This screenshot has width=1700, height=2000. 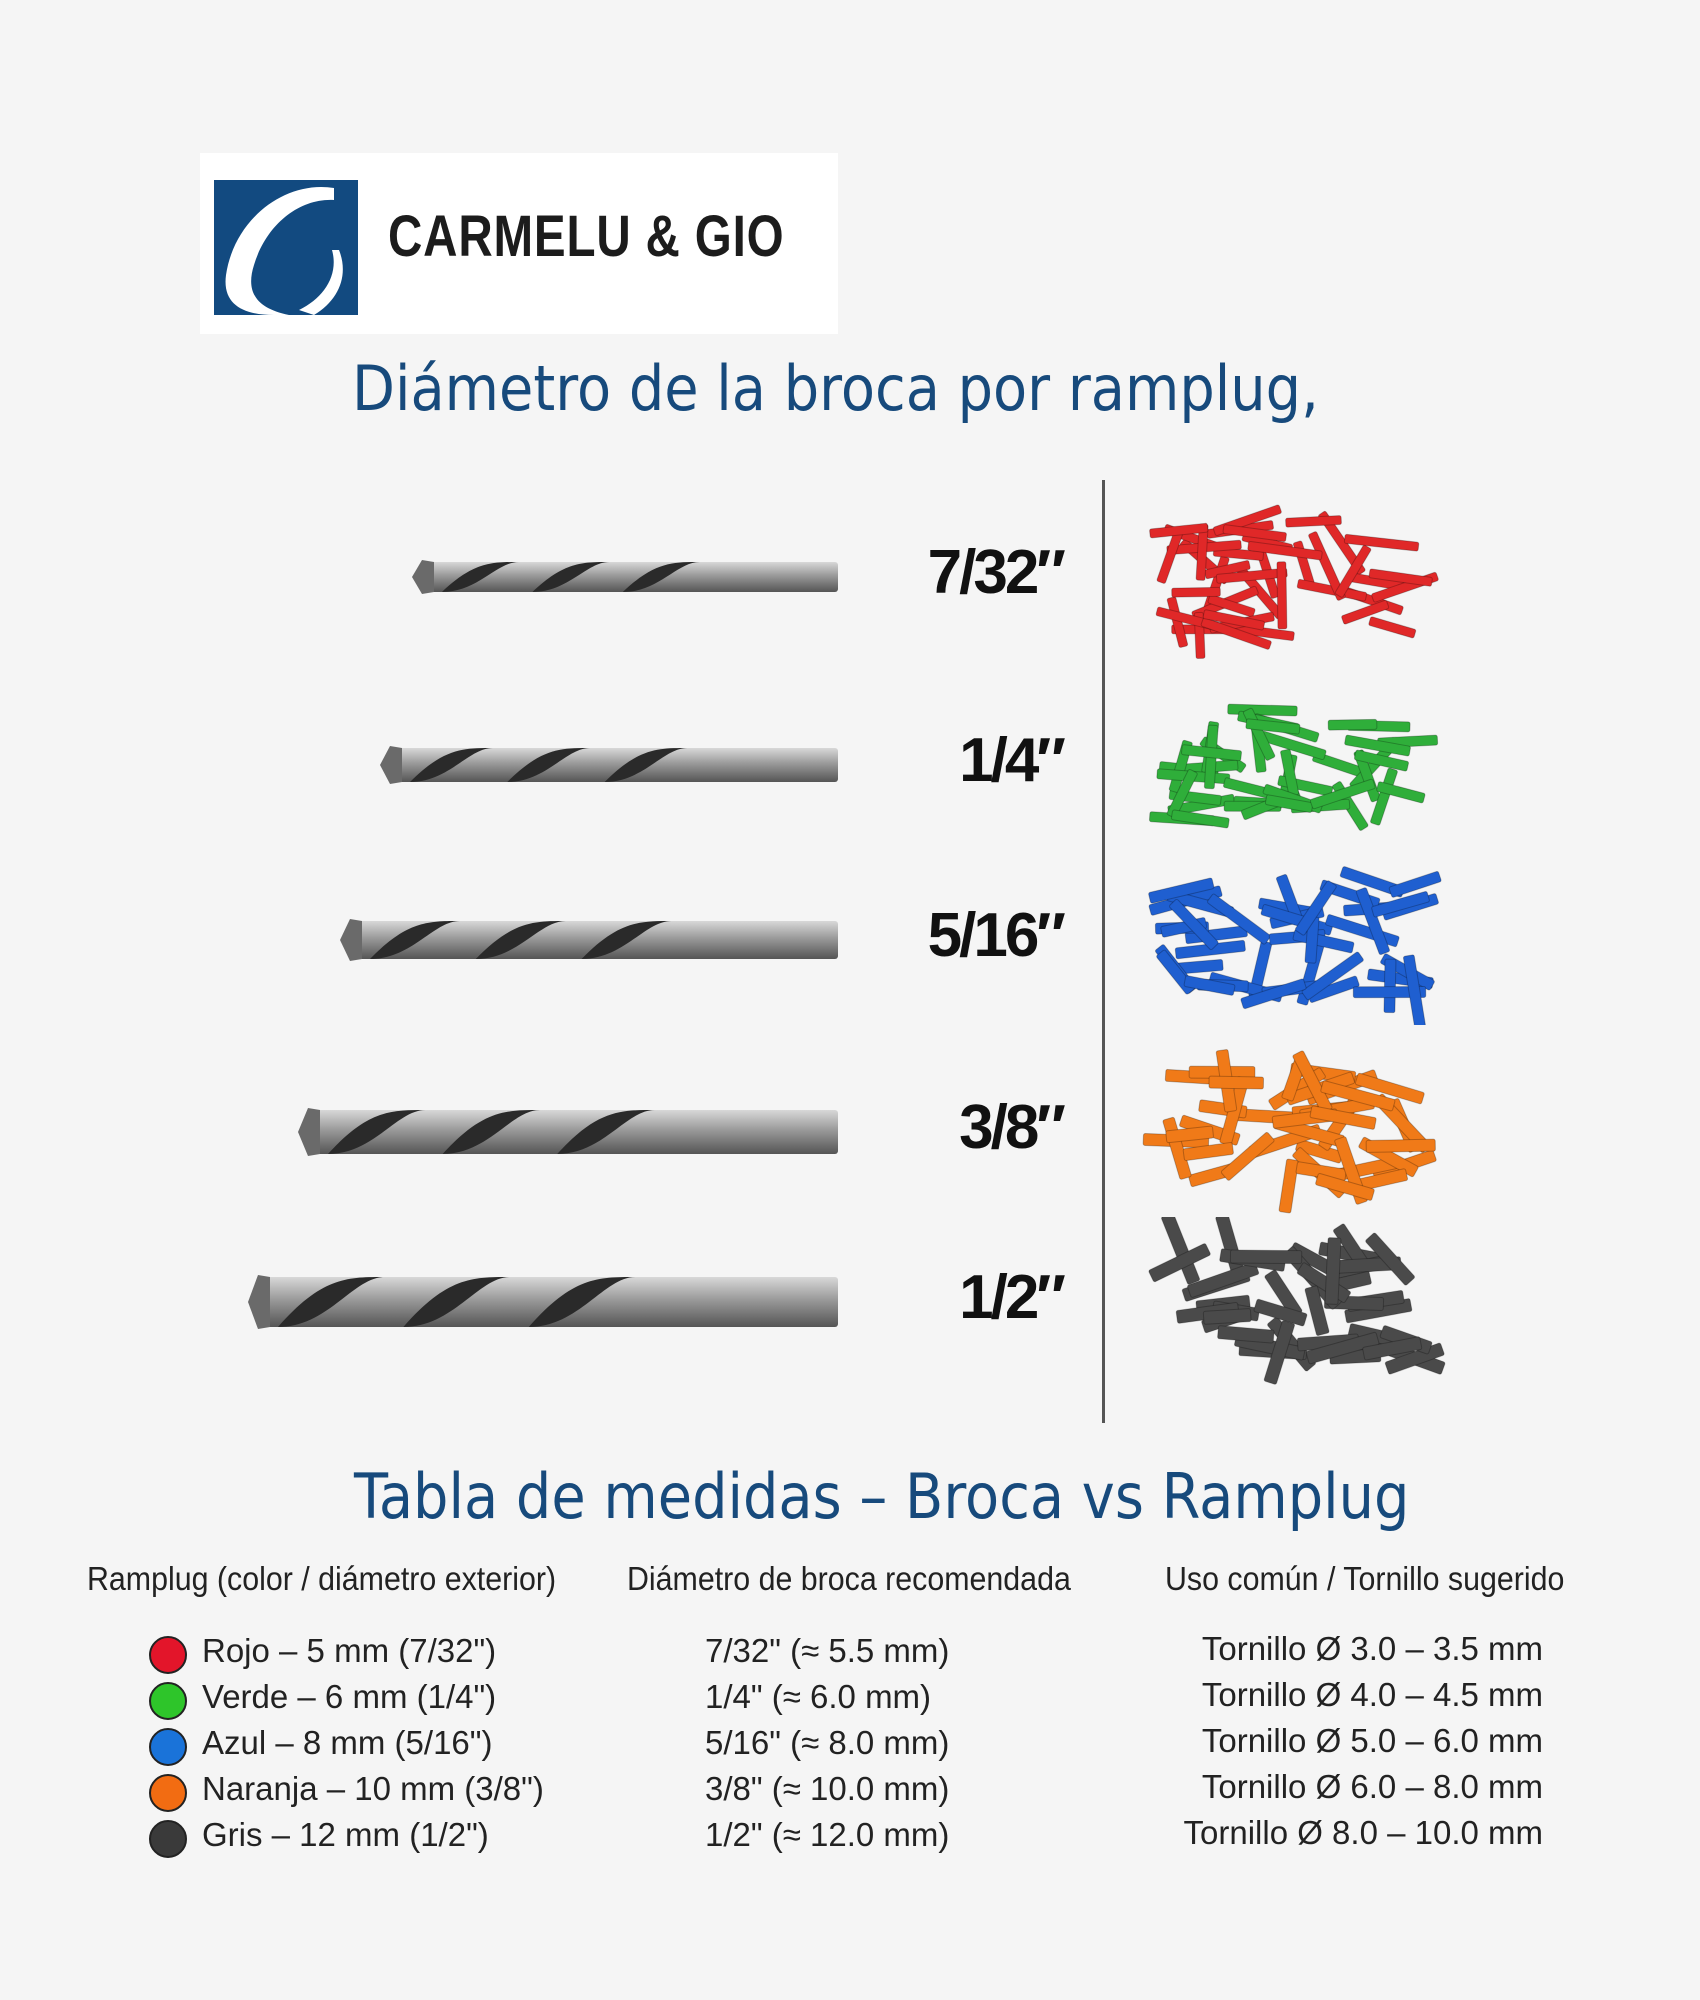 I want to click on drill-size-label: 1/2″, so click(x=1012, y=1297).